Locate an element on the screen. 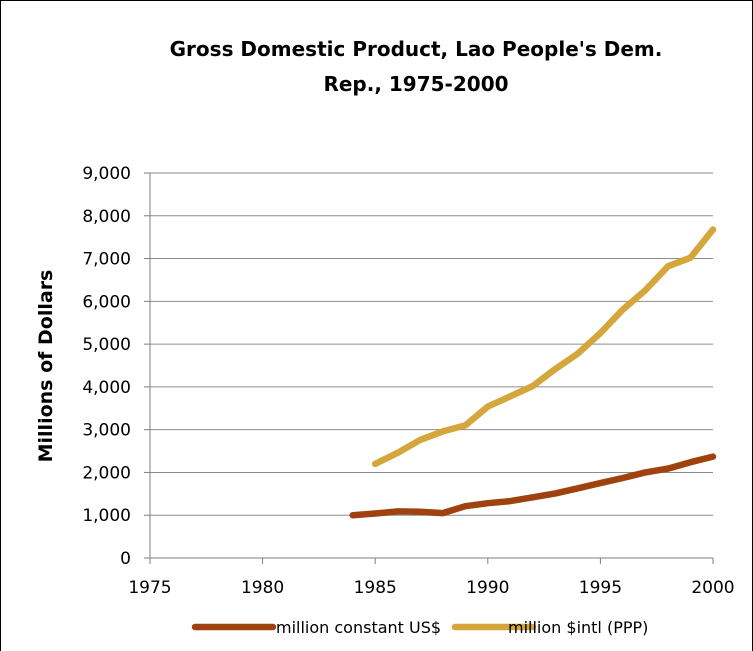 Image resolution: width=753 pixels, height=651 pixels. y-tick-label: 5,000 is located at coordinates (106, 345).